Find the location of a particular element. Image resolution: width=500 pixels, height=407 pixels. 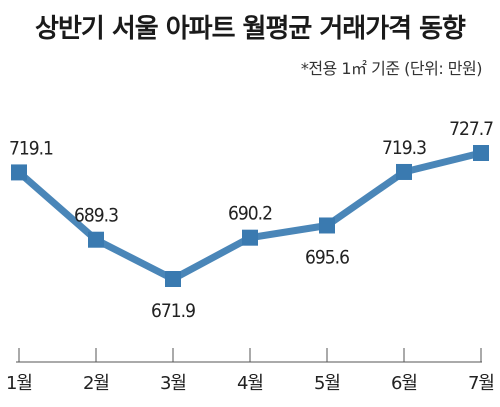

data-label: 690.2 is located at coordinates (250, 214).